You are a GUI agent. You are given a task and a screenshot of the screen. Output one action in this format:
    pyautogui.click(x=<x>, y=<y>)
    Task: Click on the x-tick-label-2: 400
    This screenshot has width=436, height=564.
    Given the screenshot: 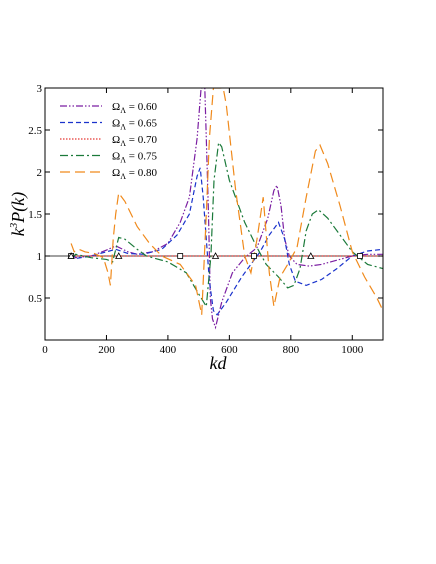 What is the action you would take?
    pyautogui.click(x=168, y=350)
    